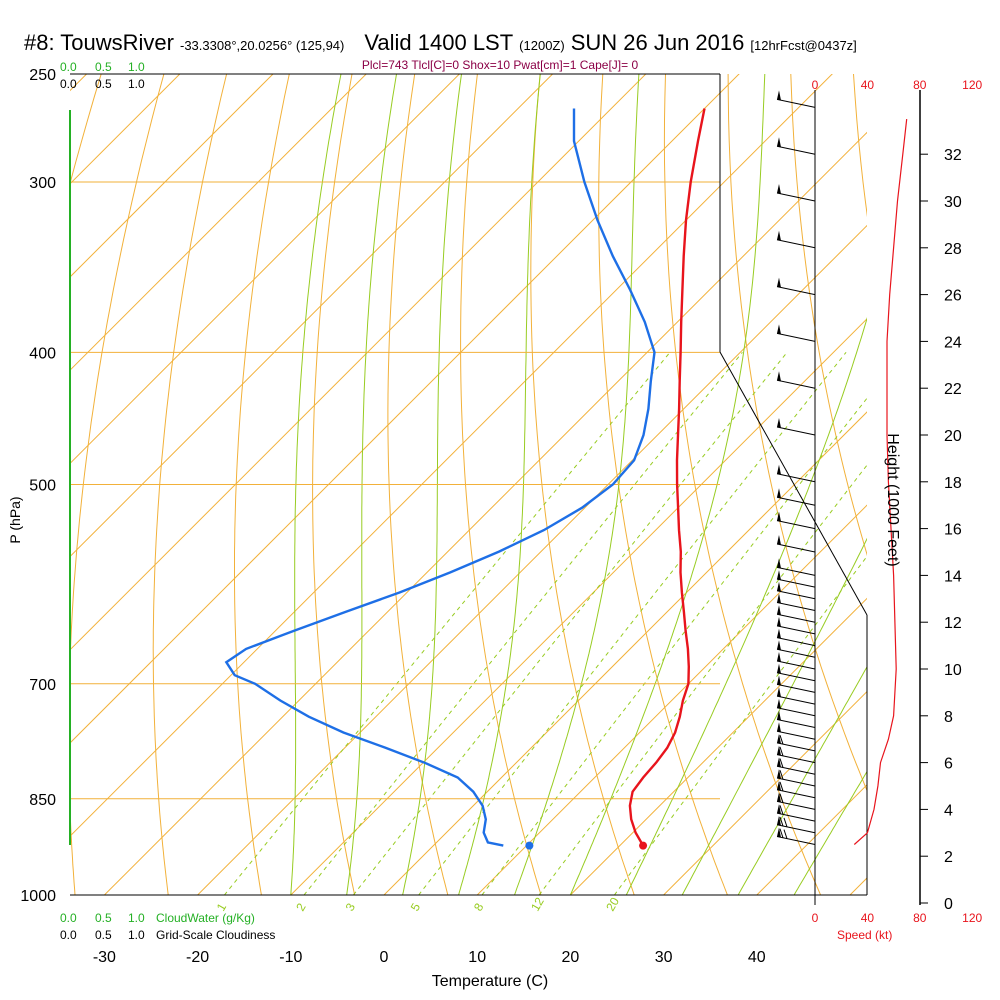  What do you see at coordinates (384, 957) in the screenshot?
I see `temperature-tick-label: 0` at bounding box center [384, 957].